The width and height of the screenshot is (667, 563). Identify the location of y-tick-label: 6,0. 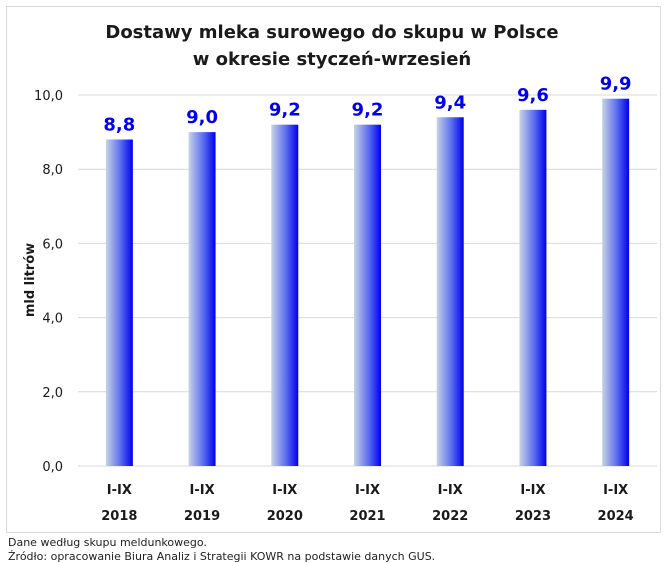
(52, 244).